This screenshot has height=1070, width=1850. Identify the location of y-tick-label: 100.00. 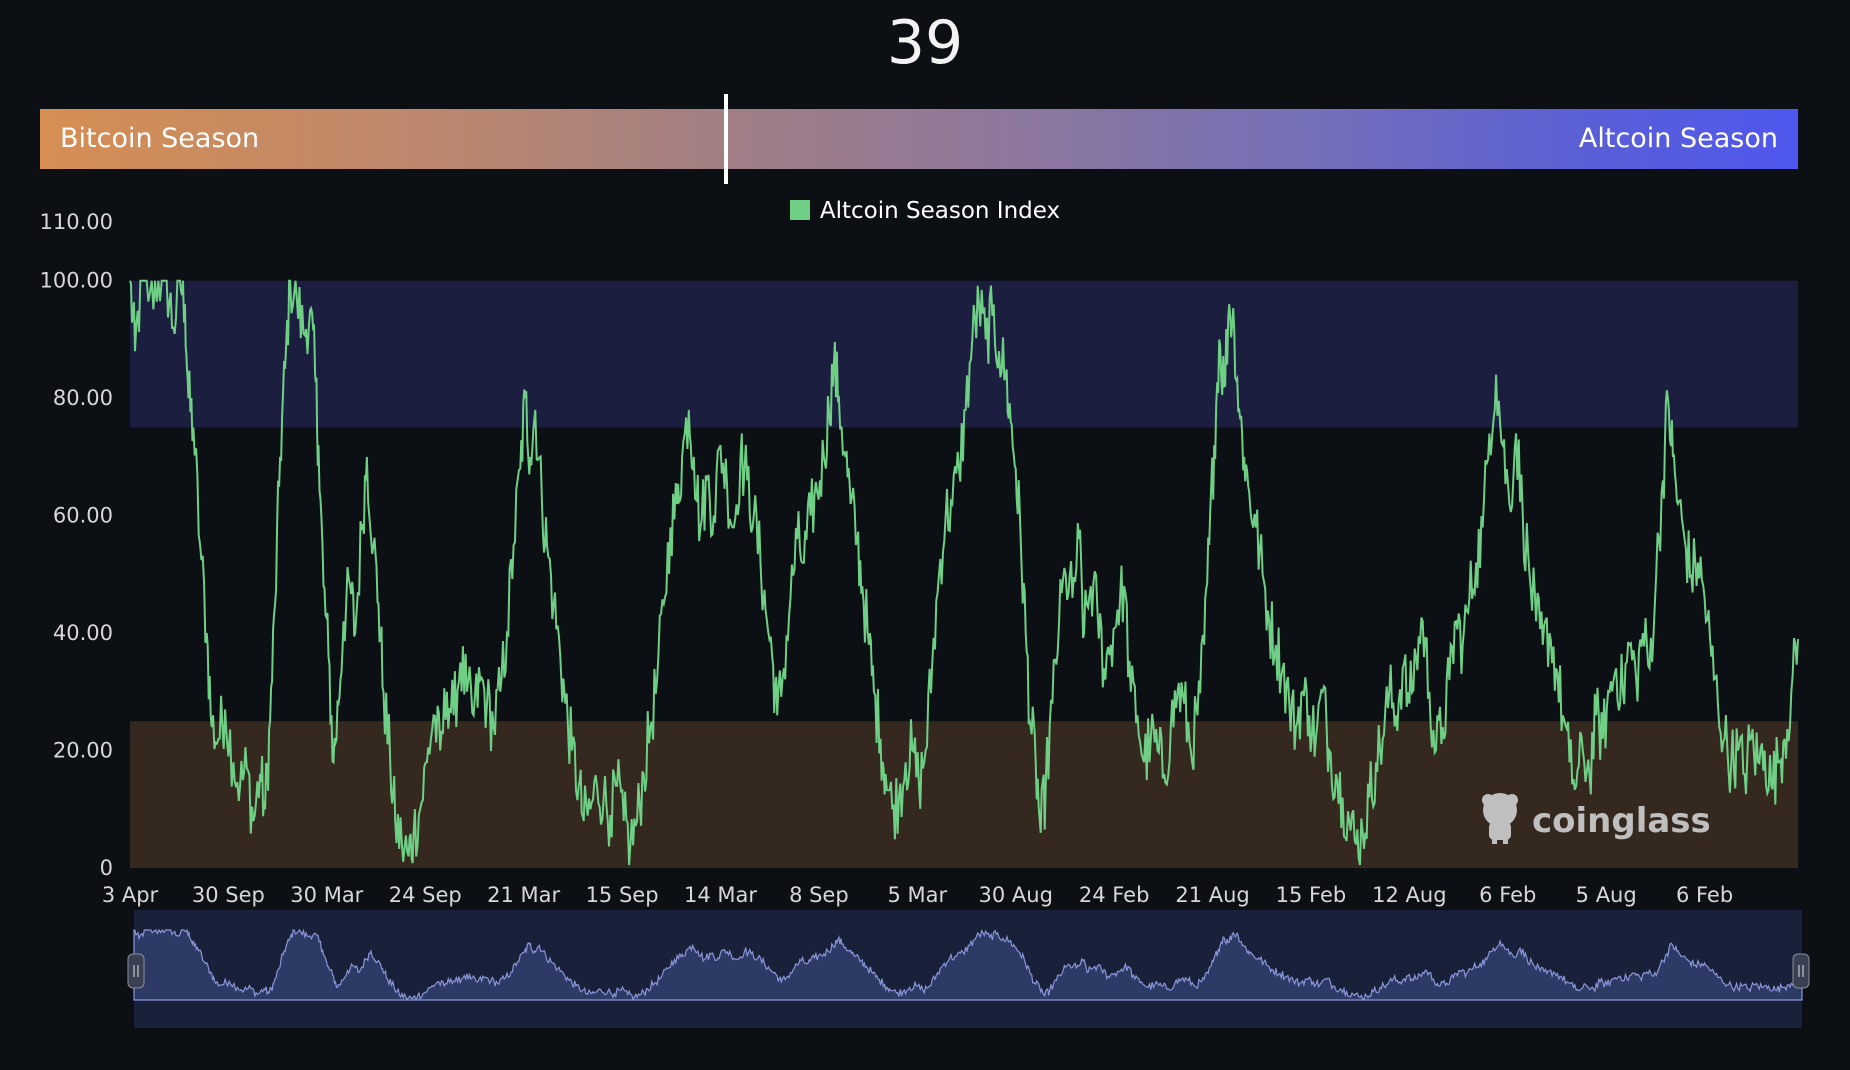
(76, 281).